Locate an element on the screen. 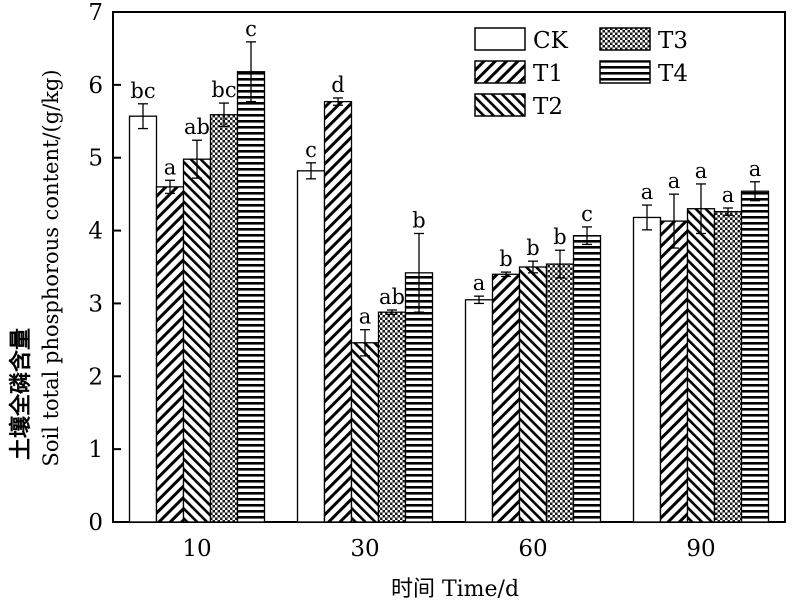 Image resolution: width=800 pixels, height=607 pixels. y-tick-label: 4 is located at coordinates (95, 232).